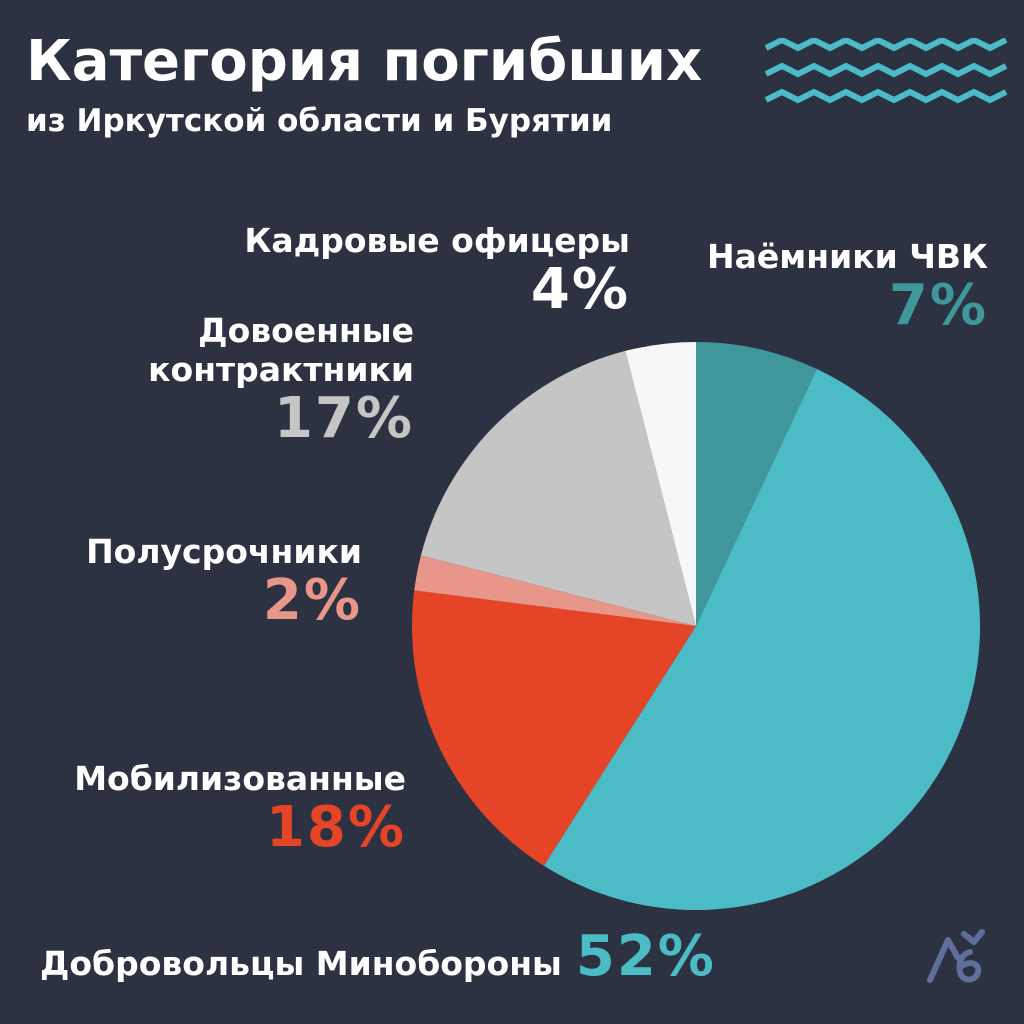  What do you see at coordinates (343, 418) in the screenshot?
I see `slice-percent: 17%` at bounding box center [343, 418].